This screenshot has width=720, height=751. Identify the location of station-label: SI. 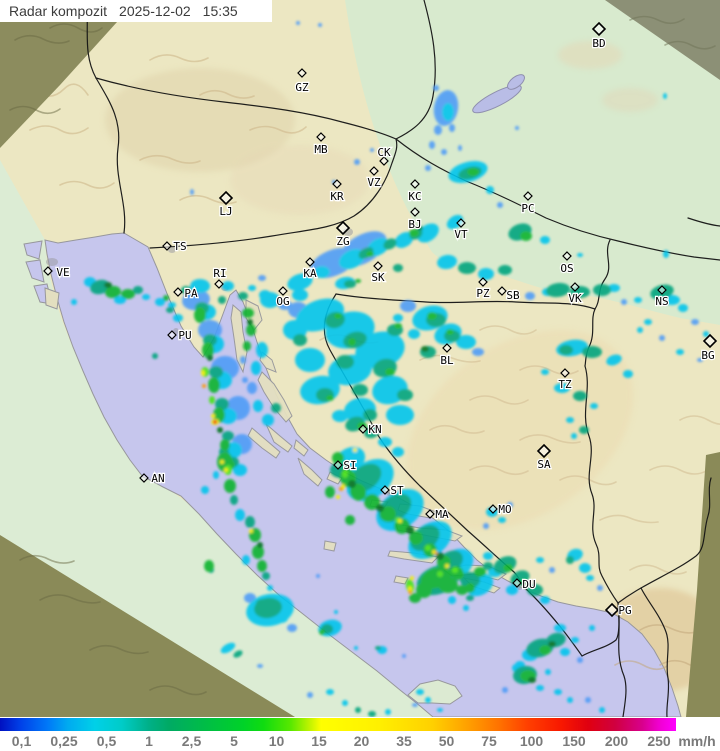
(349, 465).